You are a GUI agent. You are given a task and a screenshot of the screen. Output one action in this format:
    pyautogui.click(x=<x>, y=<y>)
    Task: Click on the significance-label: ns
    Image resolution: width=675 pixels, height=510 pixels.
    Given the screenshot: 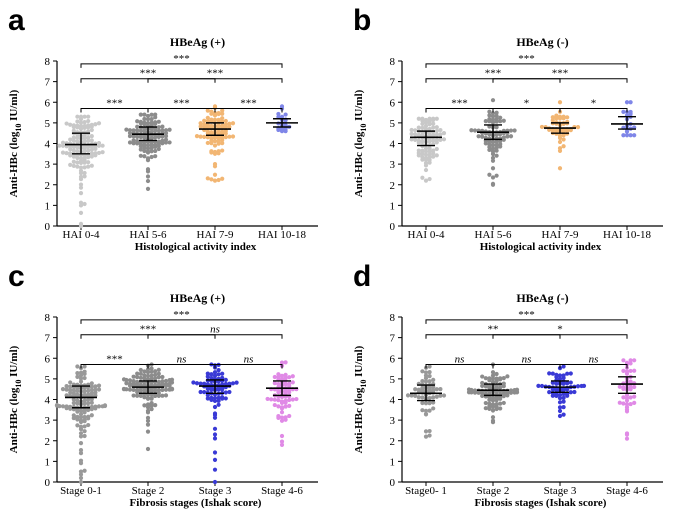 What is the action you would take?
    pyautogui.click(x=460, y=359)
    